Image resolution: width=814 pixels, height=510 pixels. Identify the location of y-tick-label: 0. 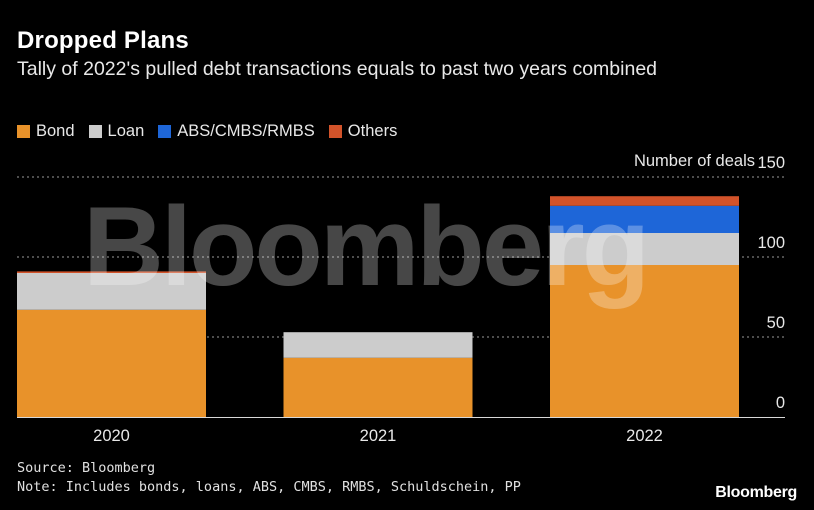
(780, 403).